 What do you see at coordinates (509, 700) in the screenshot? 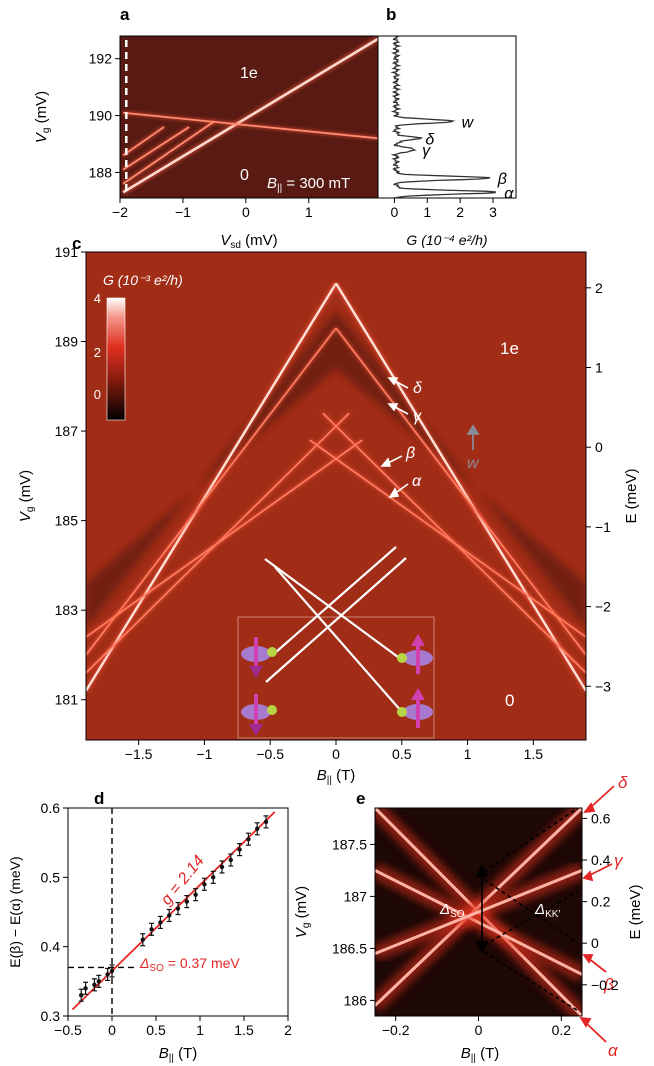
I see `panel-c-region-0: 0` at bounding box center [509, 700].